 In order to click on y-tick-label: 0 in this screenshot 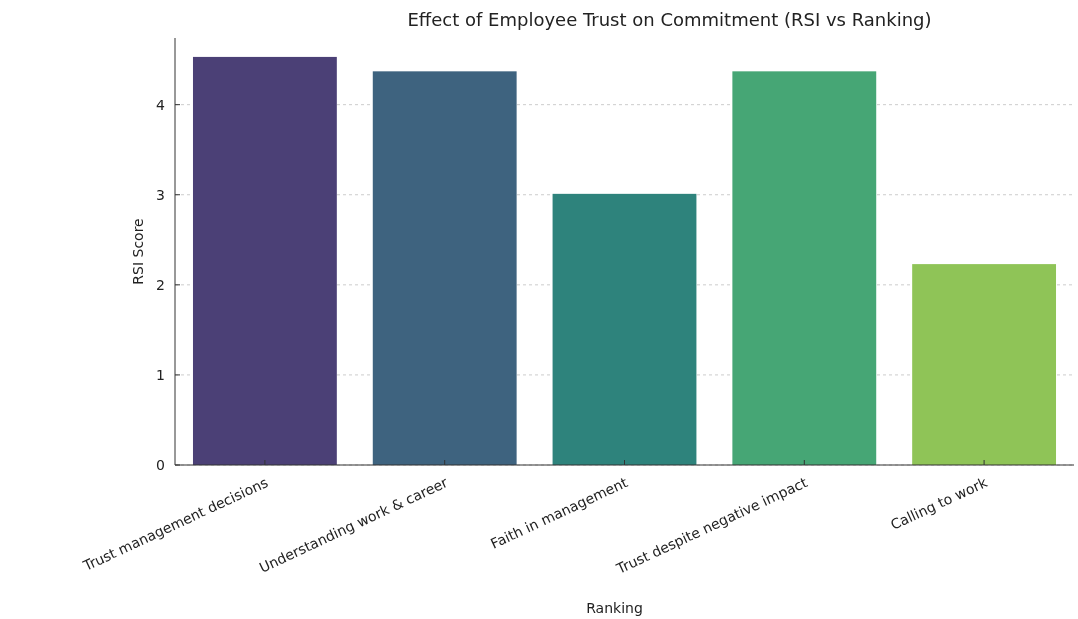, I will do `click(160, 464)`.